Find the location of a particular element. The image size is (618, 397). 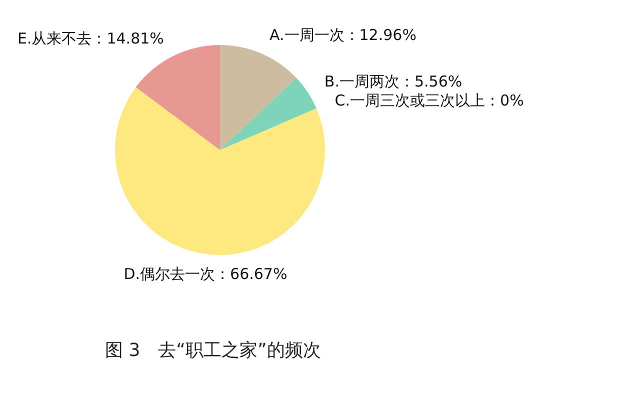

slice-label: D.偶尔去一次：66.67% is located at coordinates (206, 274).